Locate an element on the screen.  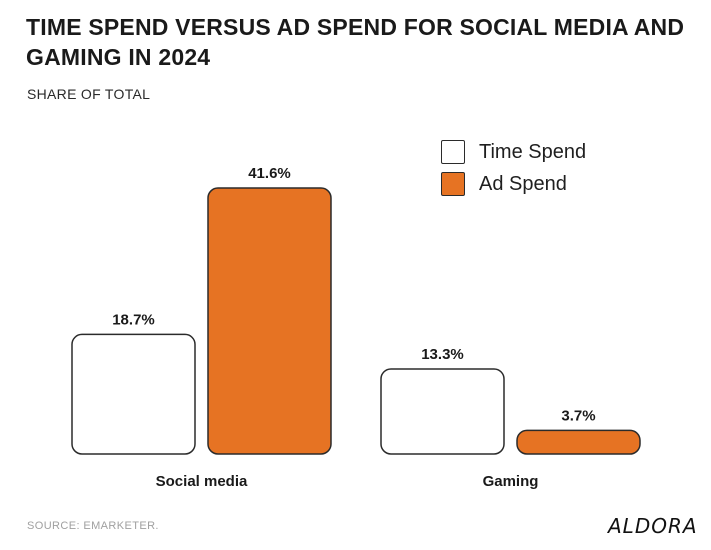
legend-item-ad-spend: Ad Spend is located at coordinates (513, 184).